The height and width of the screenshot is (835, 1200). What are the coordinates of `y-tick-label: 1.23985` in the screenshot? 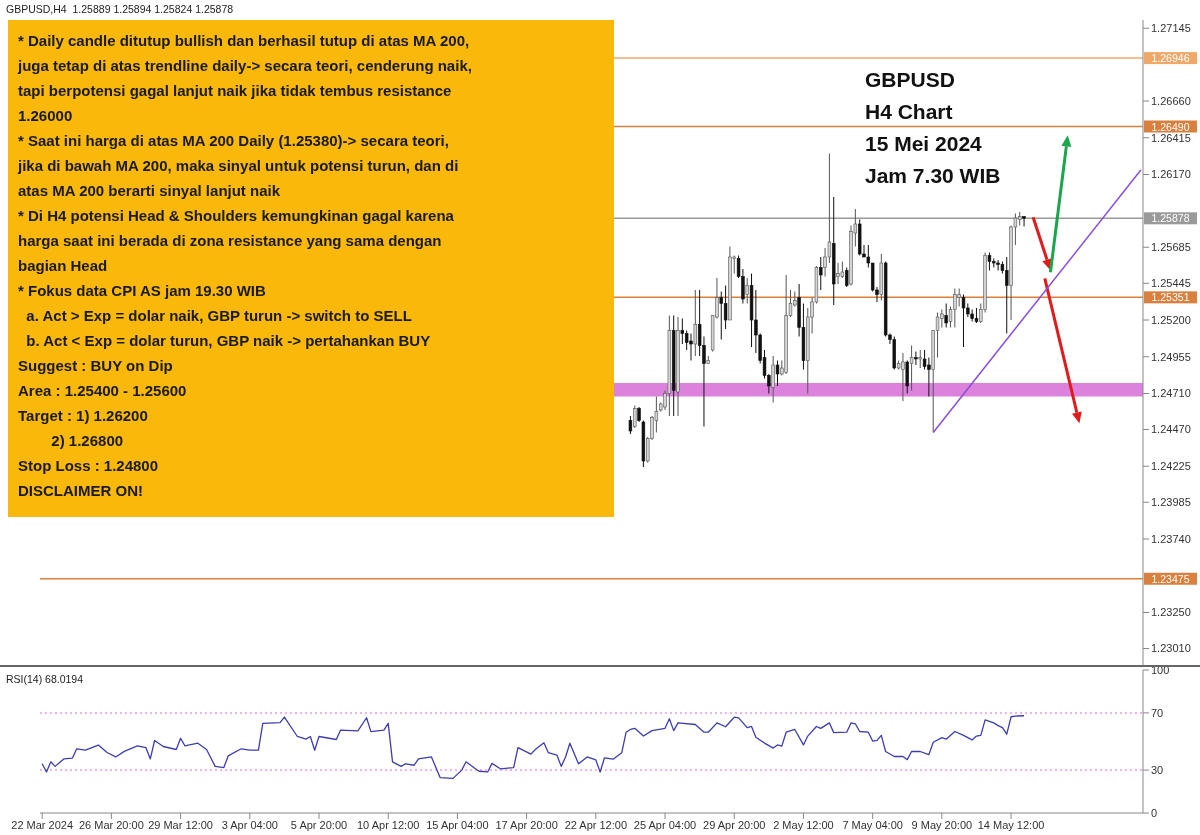 It's located at (1171, 502).